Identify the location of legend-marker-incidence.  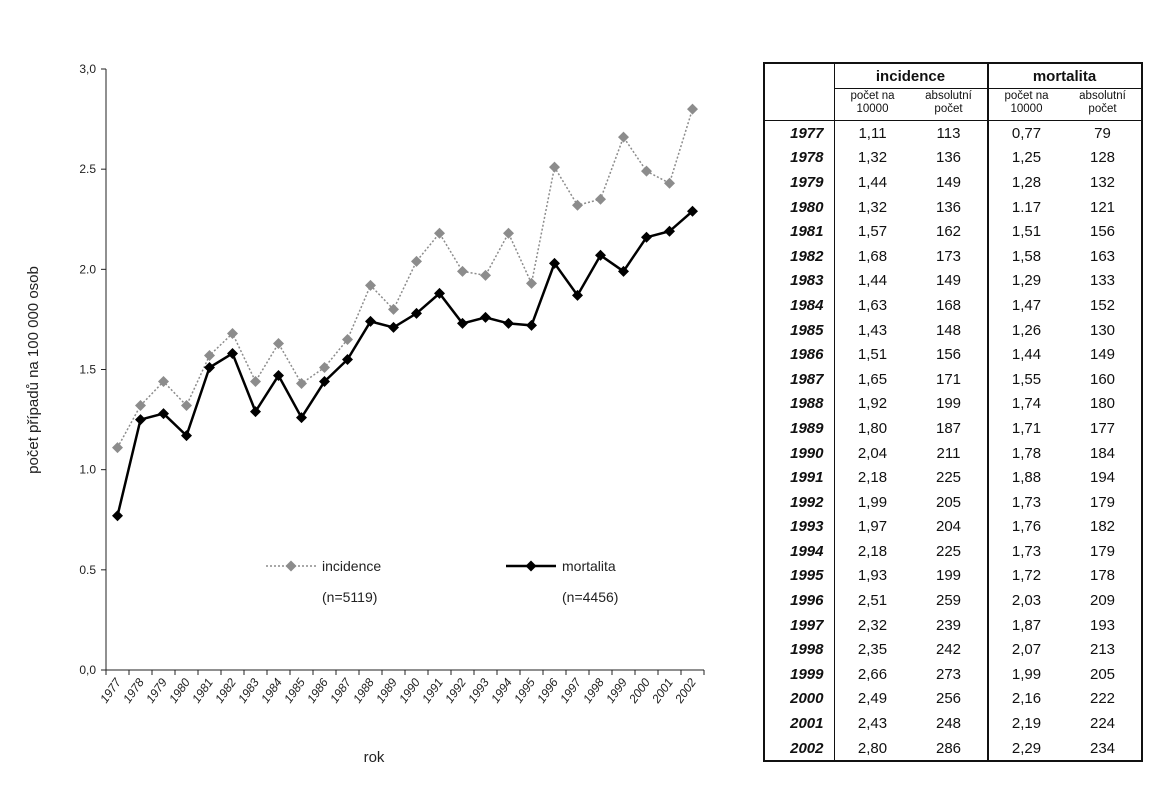
(291, 566).